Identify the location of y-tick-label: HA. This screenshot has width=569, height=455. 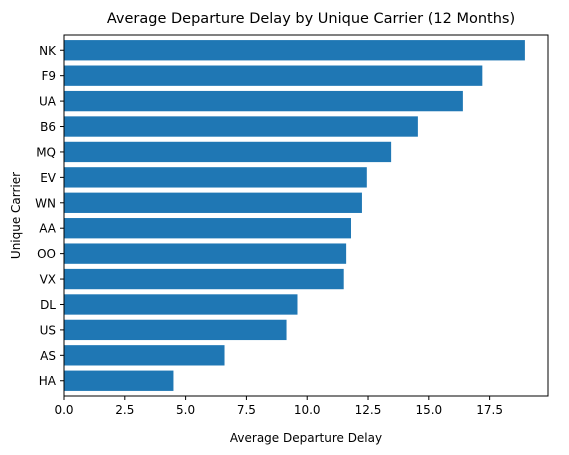
(48, 381).